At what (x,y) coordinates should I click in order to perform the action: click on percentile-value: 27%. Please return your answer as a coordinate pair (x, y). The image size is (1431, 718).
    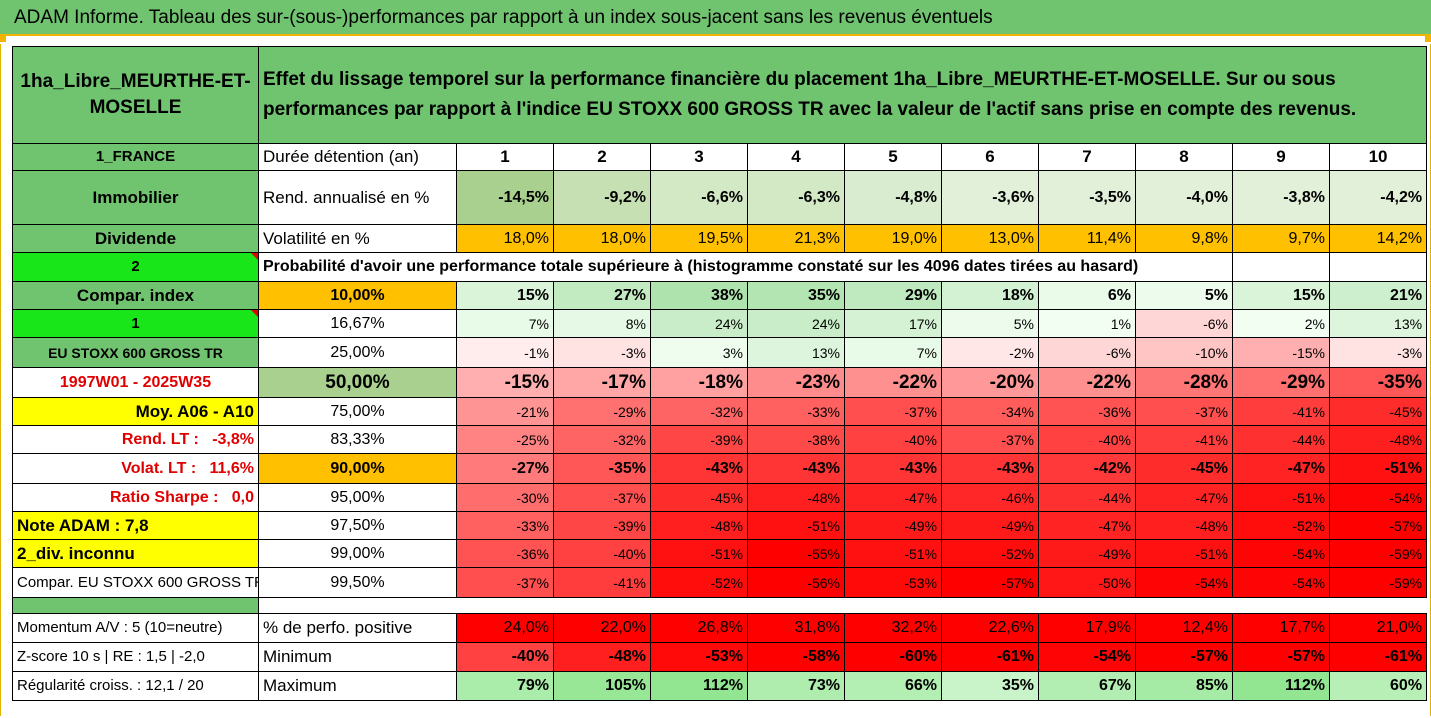
    Looking at the image, I should click on (602, 295).